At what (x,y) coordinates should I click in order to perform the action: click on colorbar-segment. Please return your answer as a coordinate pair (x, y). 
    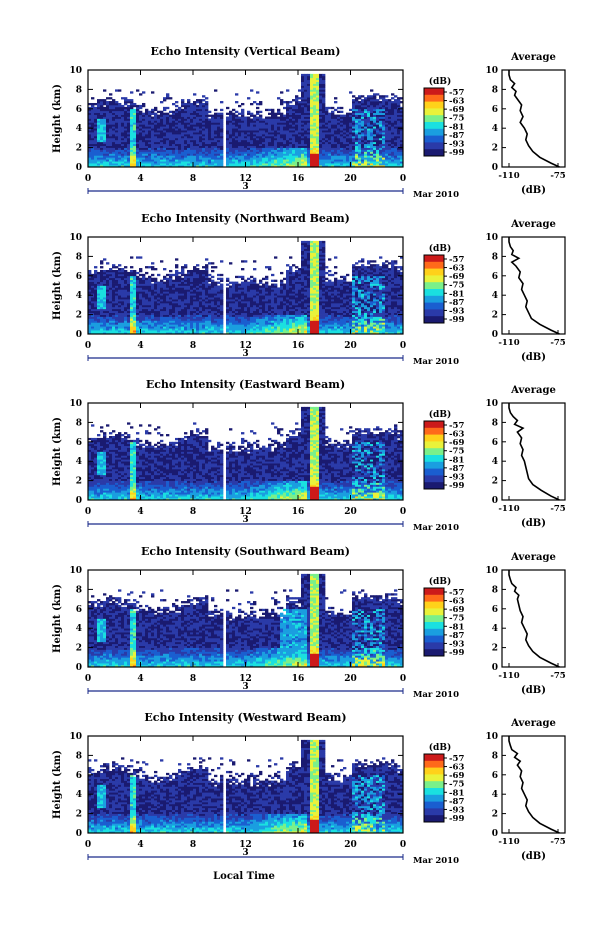
    Looking at the image, I should click on (434, 112).